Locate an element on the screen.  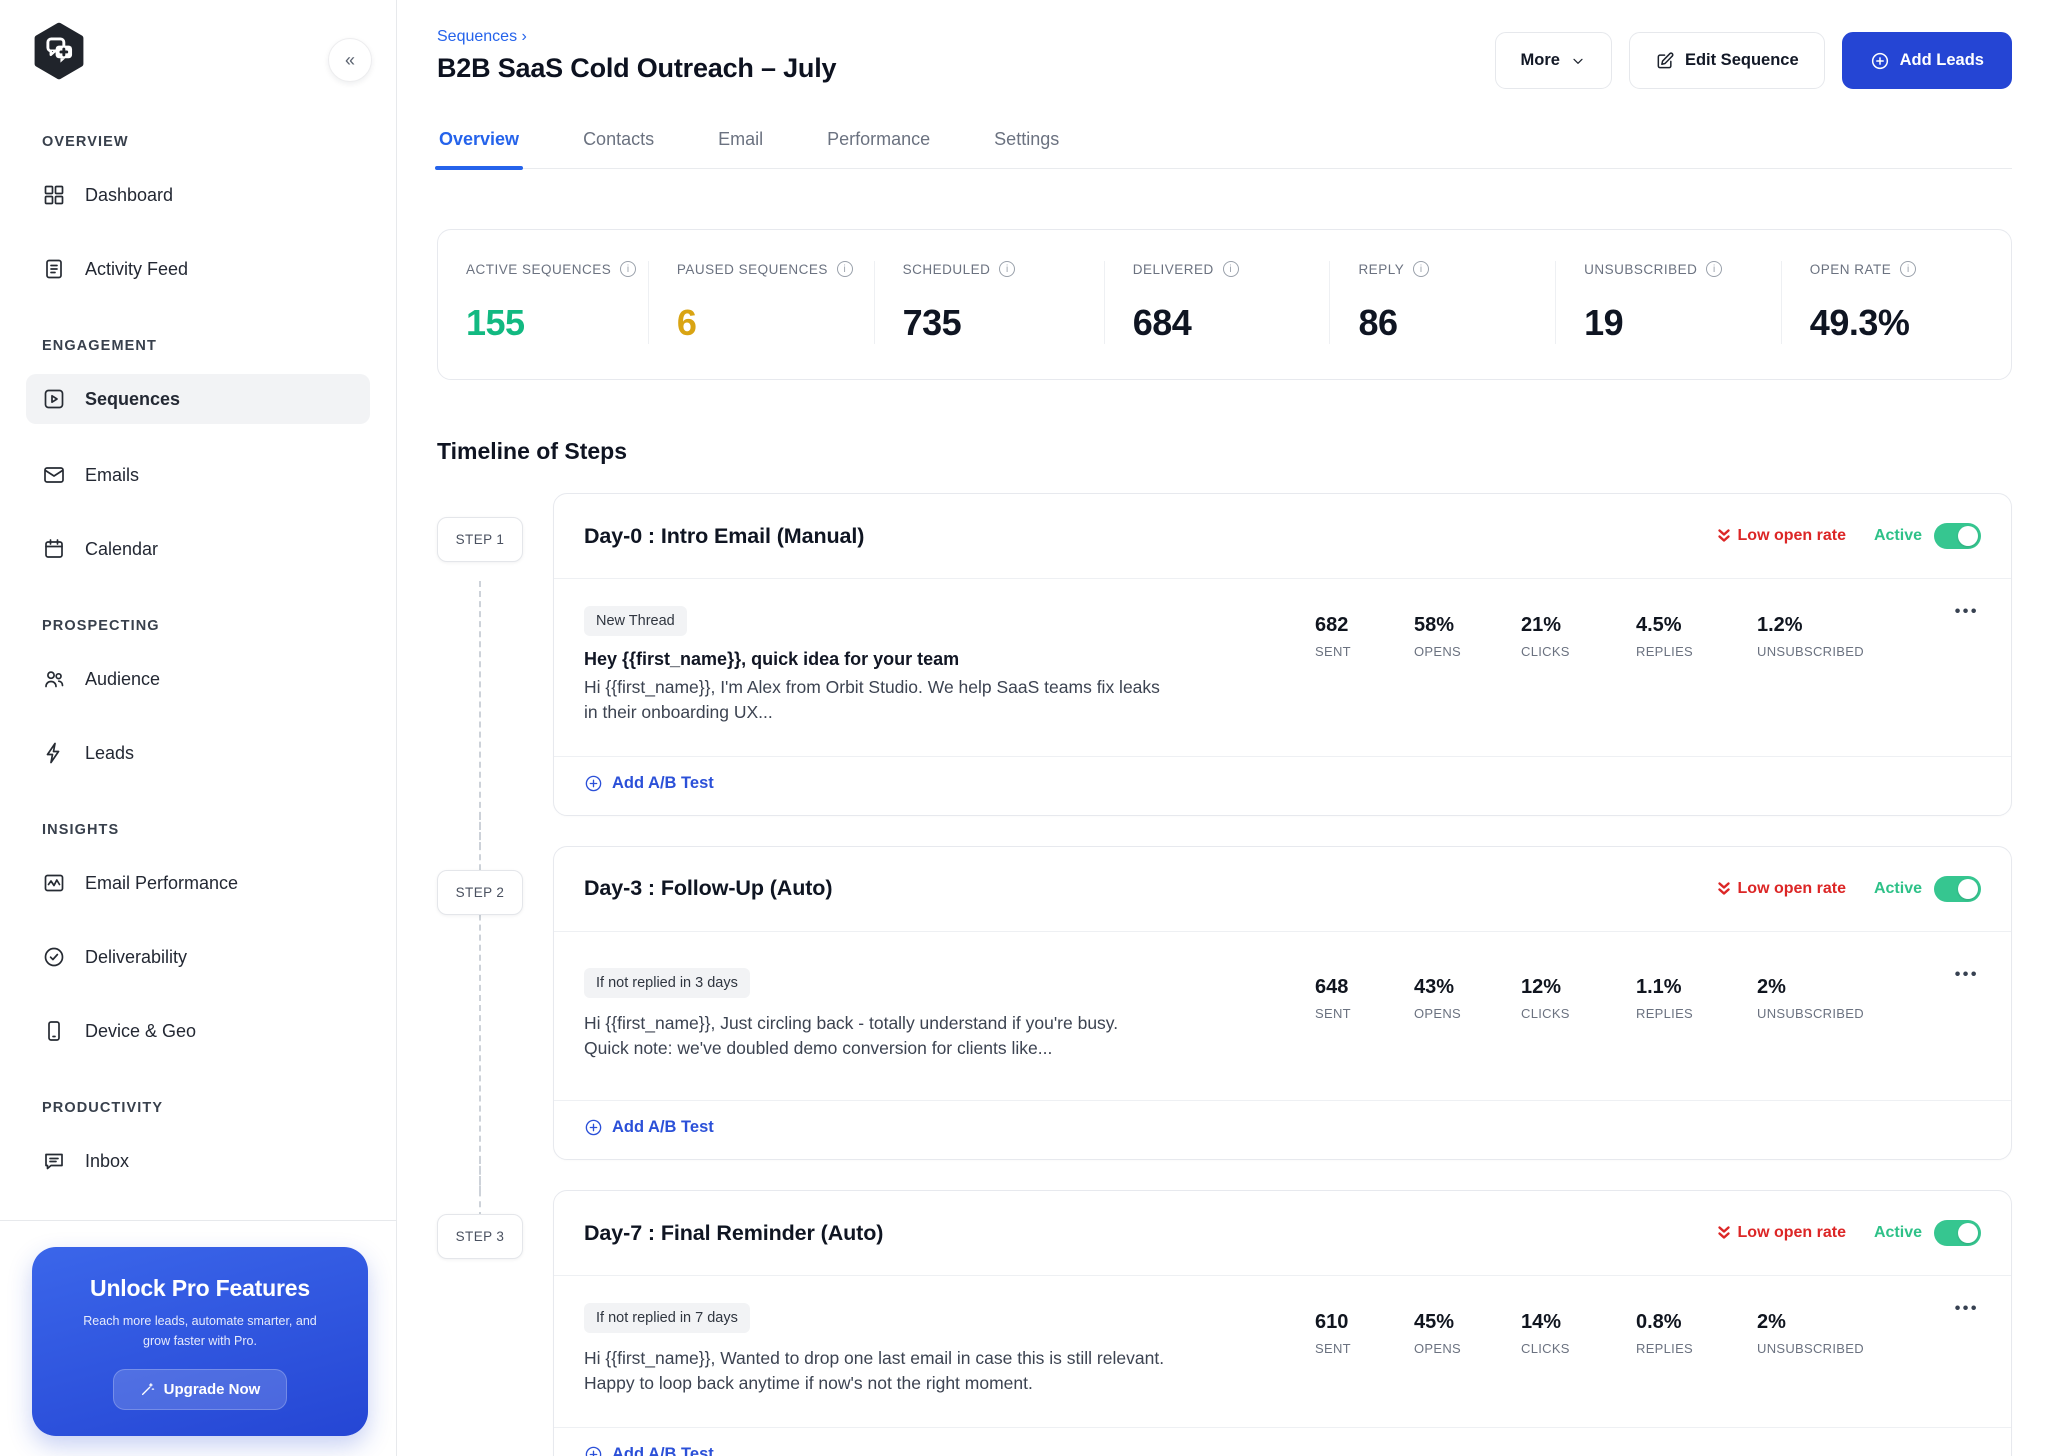
sidebar-item-leads: Leads is located at coordinates (198, 753).